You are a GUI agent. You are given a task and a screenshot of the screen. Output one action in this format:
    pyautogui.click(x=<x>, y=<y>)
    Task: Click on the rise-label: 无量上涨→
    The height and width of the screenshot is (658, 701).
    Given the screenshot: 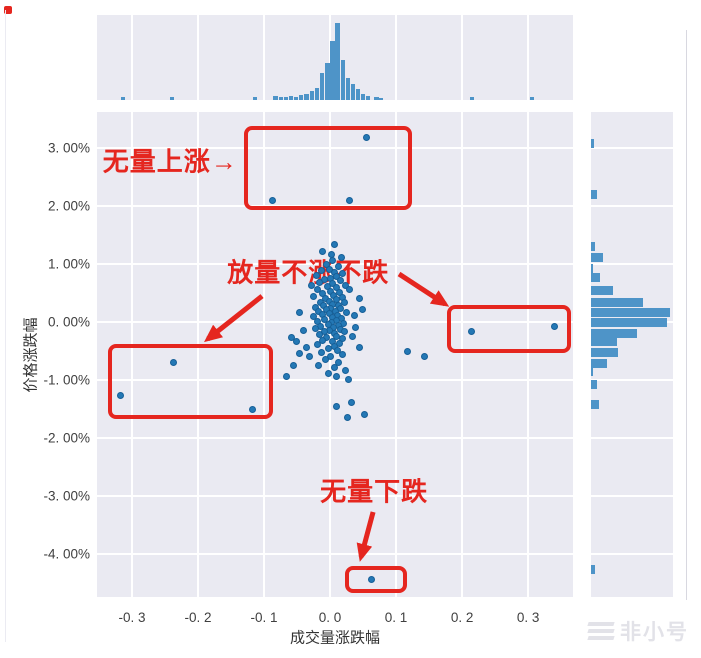 What is the action you would take?
    pyautogui.click(x=170, y=161)
    